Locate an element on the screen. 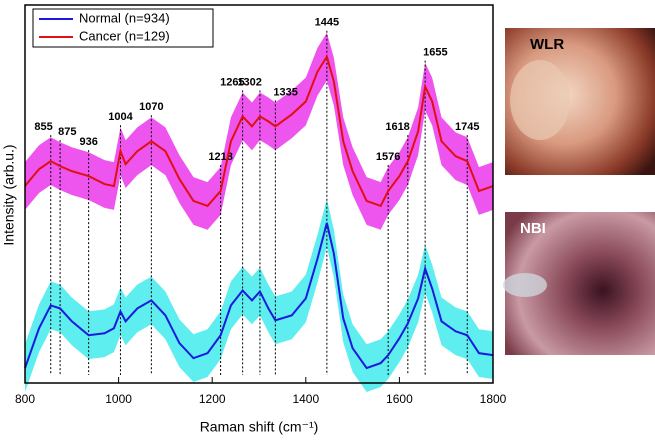 The image size is (655, 444). legend-label: Cancer (n=129) is located at coordinates (124, 35).